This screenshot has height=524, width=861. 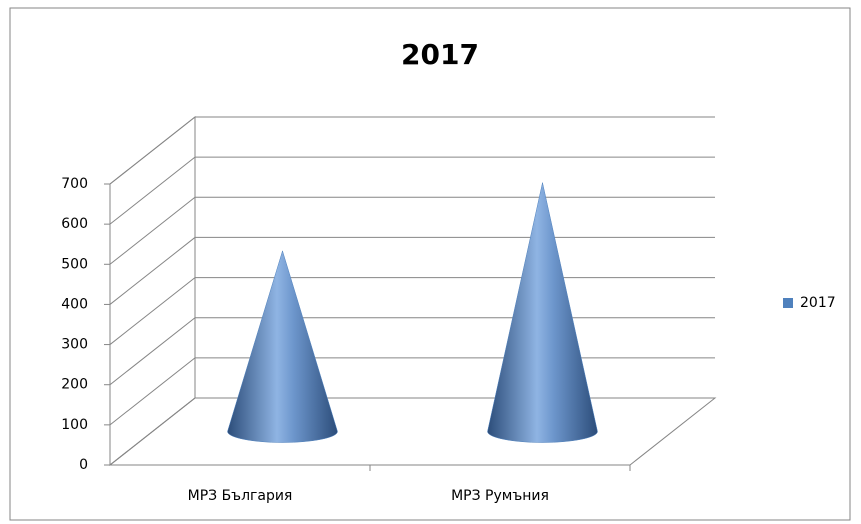 What do you see at coordinates (74, 385) in the screenshot?
I see `y-tick-label: 200` at bounding box center [74, 385].